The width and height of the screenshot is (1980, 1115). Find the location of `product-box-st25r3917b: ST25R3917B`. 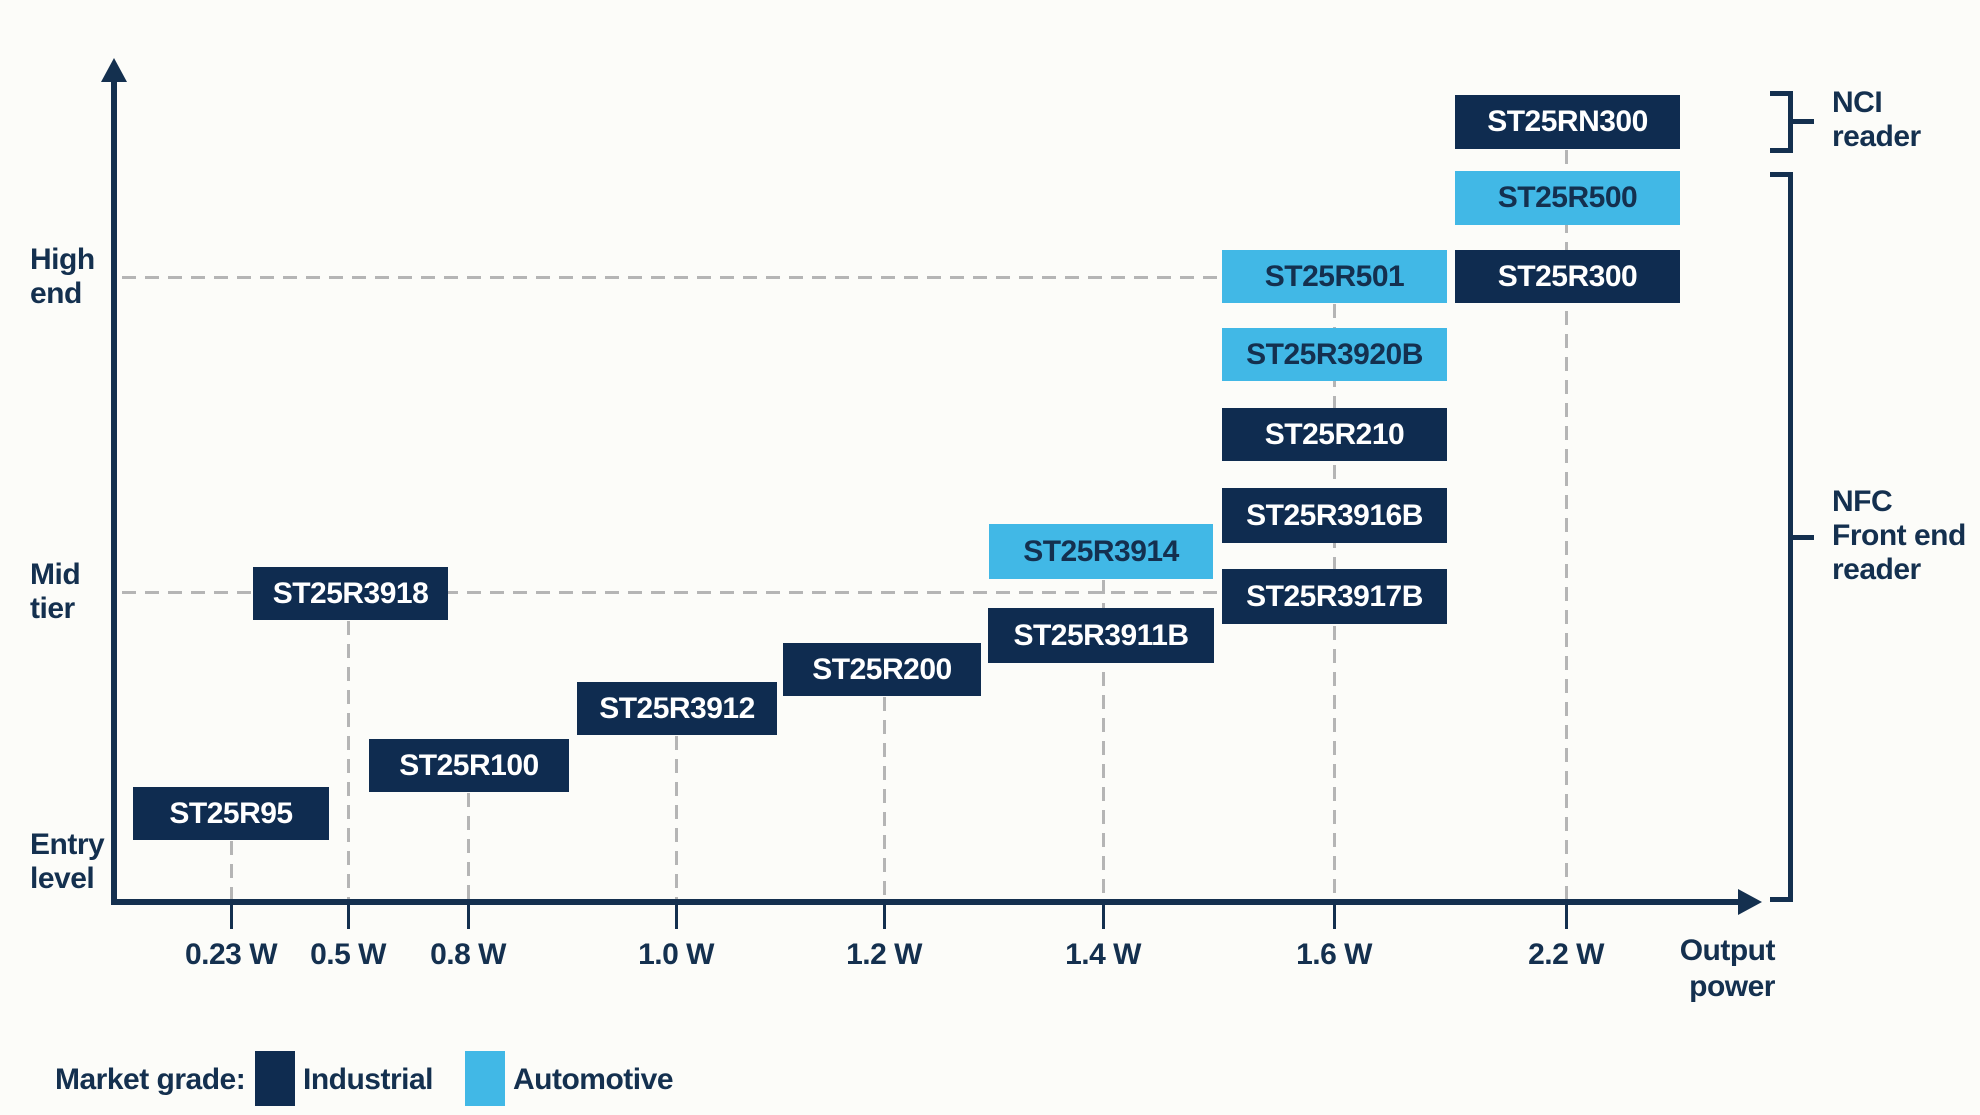

product-box-st25r3917b: ST25R3917B is located at coordinates (1334, 596).